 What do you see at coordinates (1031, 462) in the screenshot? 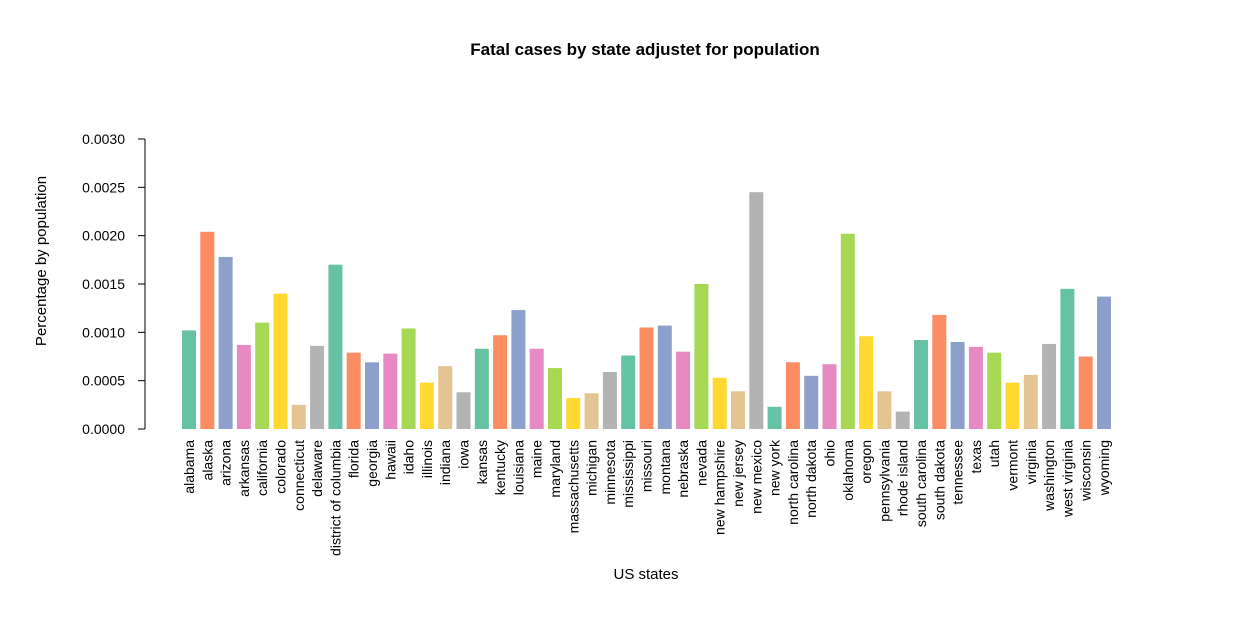
I see `x-tick-label: virginia` at bounding box center [1031, 462].